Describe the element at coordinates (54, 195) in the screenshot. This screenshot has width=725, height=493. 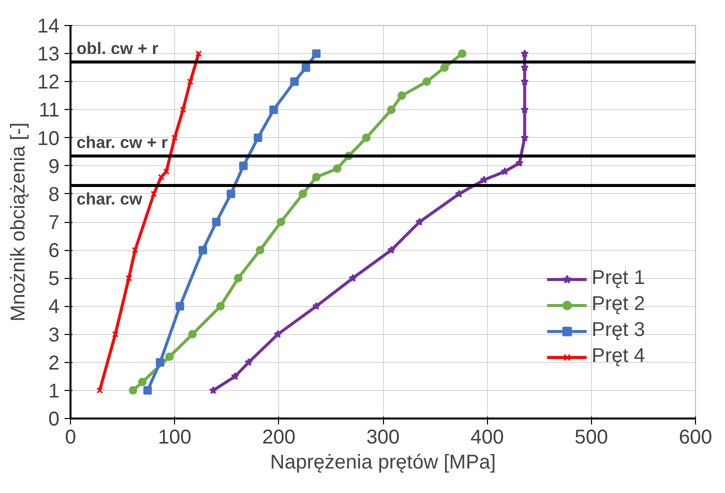
I see `y-tick-label: 8` at that location.